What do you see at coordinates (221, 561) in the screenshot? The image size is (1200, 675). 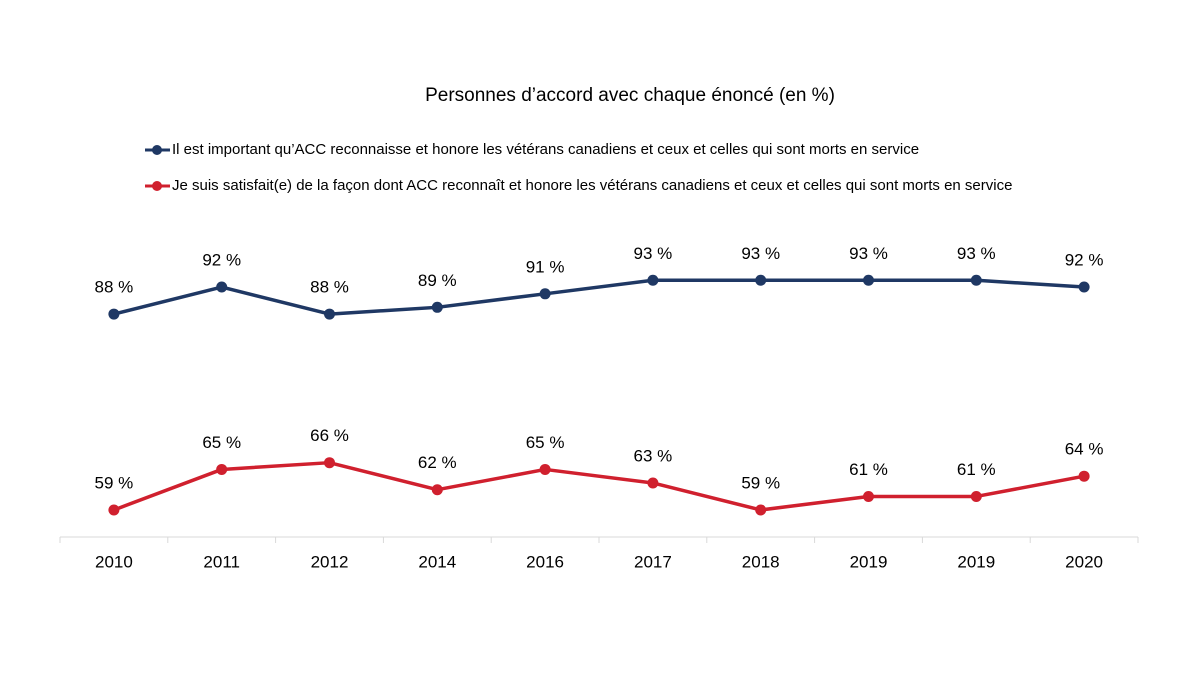 I see `x-tick-label: 2011` at bounding box center [221, 561].